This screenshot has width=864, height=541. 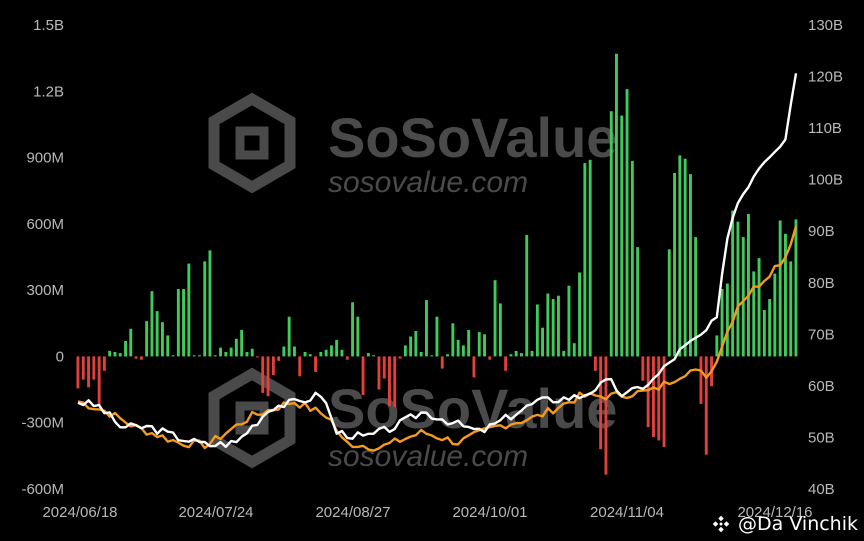 I want to click on left-tick-label: -600M, so click(x=42, y=489).